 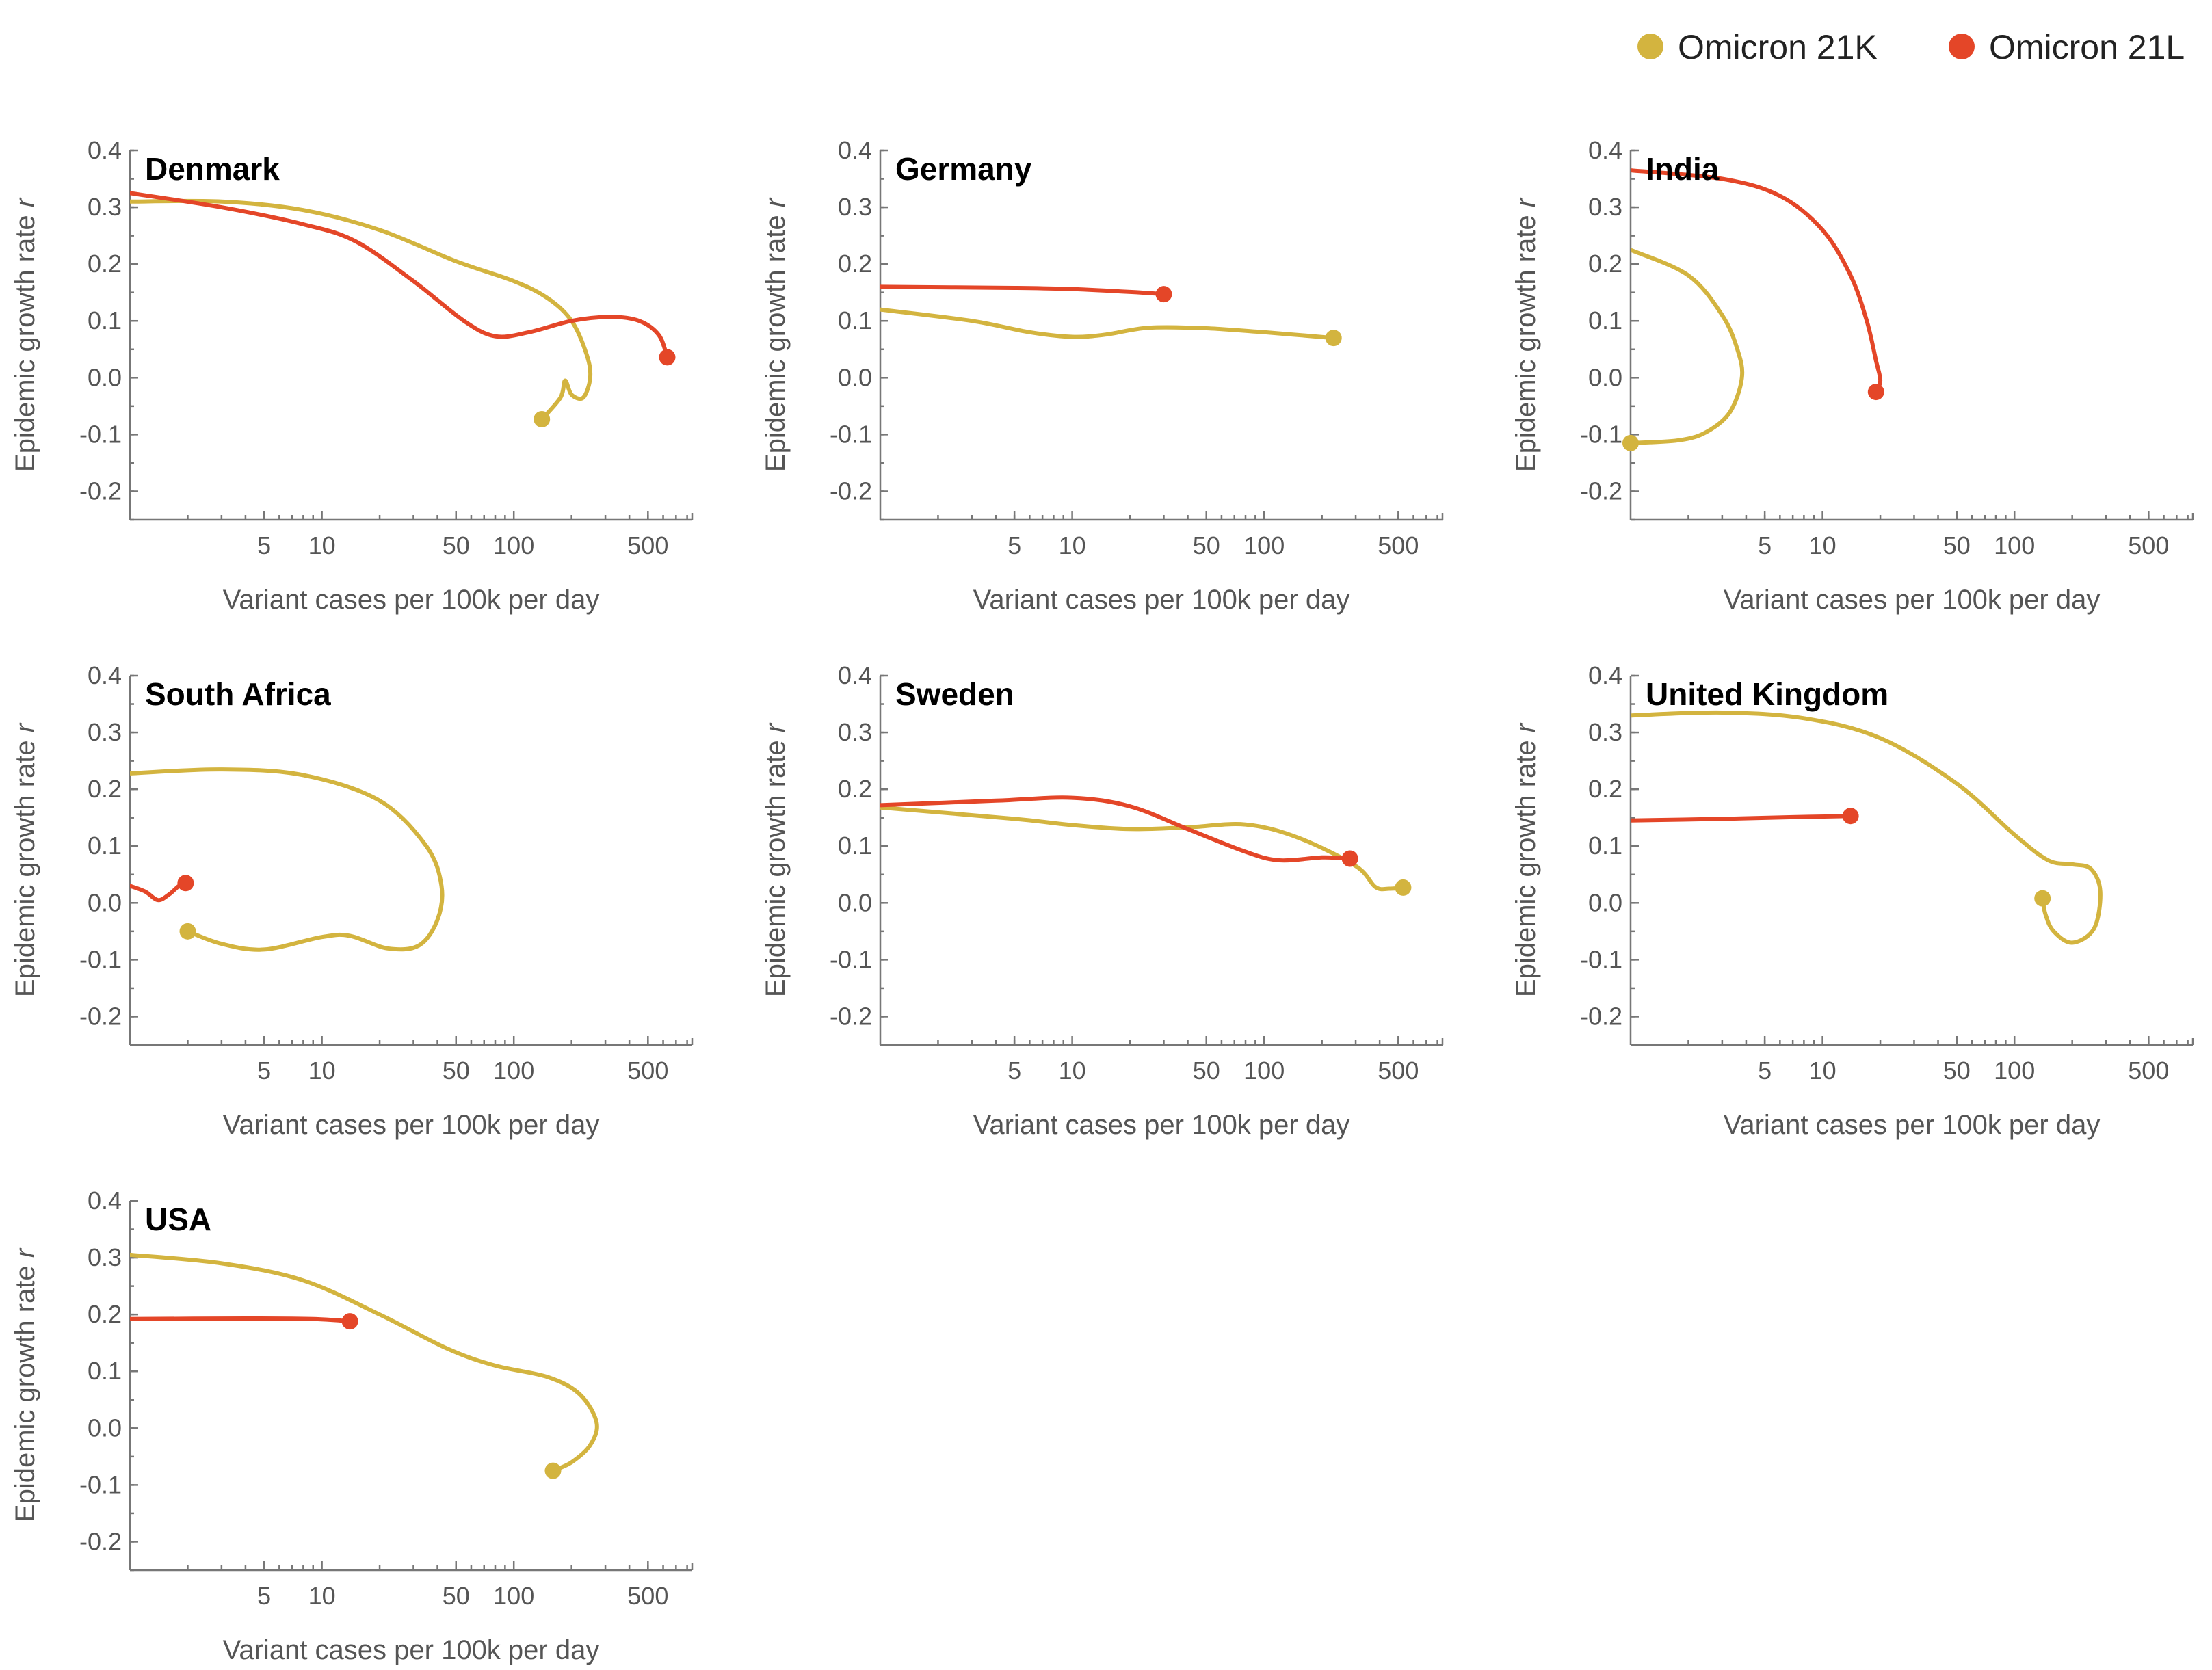 What do you see at coordinates (2087, 47) in the screenshot?
I see `legend-label-omicron-21l: Omicron 21L` at bounding box center [2087, 47].